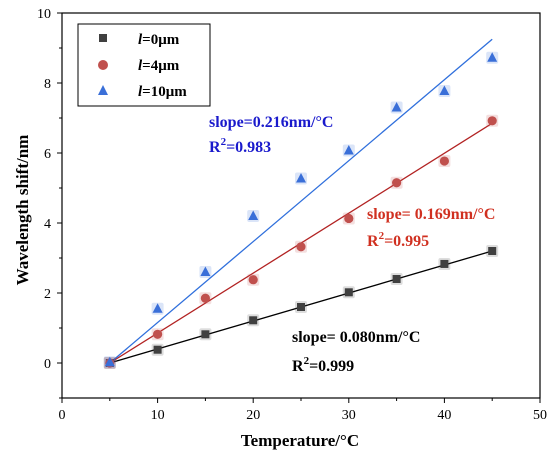 Image resolution: width=550 pixels, height=459 pixels. I want to click on slope-label-4um: slope= 0.169nm/°C, so click(431, 214).